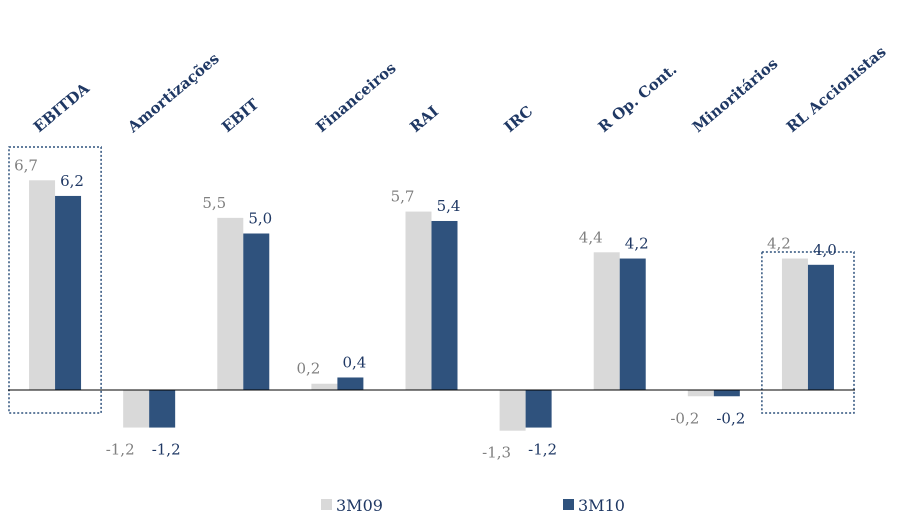  I want to click on bar-3m09-rl-accionistas, so click(794, 324).